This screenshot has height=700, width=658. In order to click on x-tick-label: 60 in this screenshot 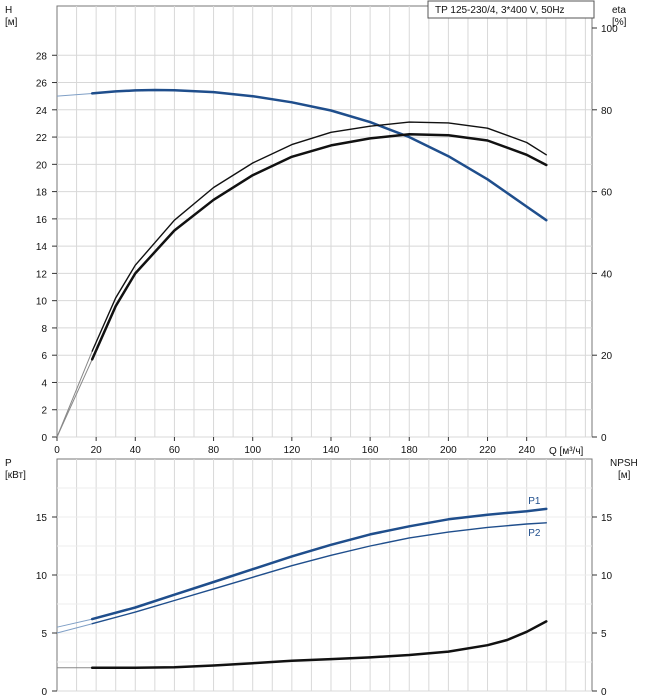, I will do `click(175, 450)`.